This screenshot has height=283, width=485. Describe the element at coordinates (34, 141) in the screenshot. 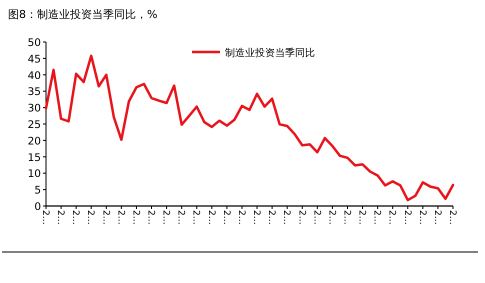

I see `y-tick-label: 20` at that location.